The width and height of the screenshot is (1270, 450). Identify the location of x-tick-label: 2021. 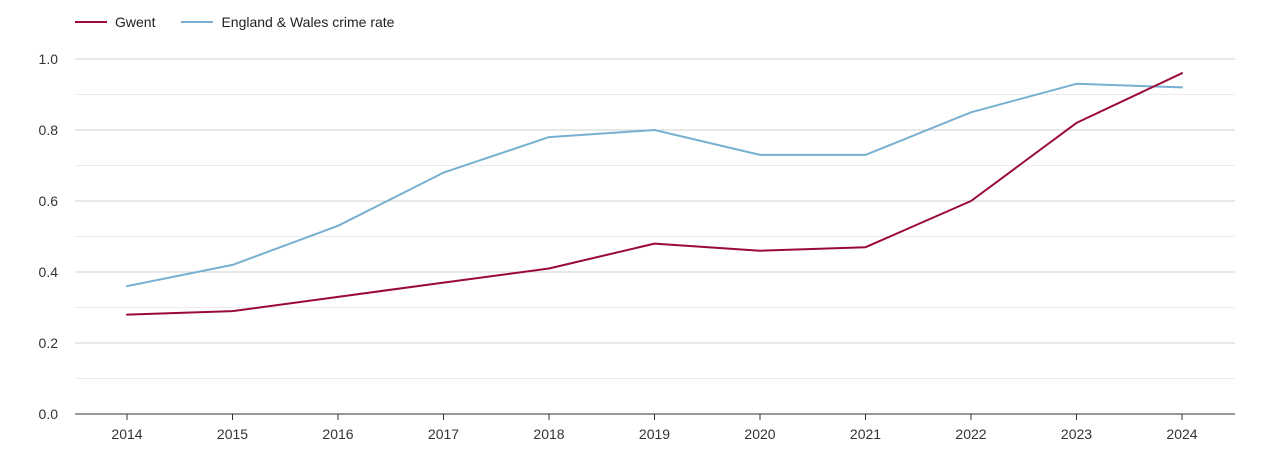
(865, 434).